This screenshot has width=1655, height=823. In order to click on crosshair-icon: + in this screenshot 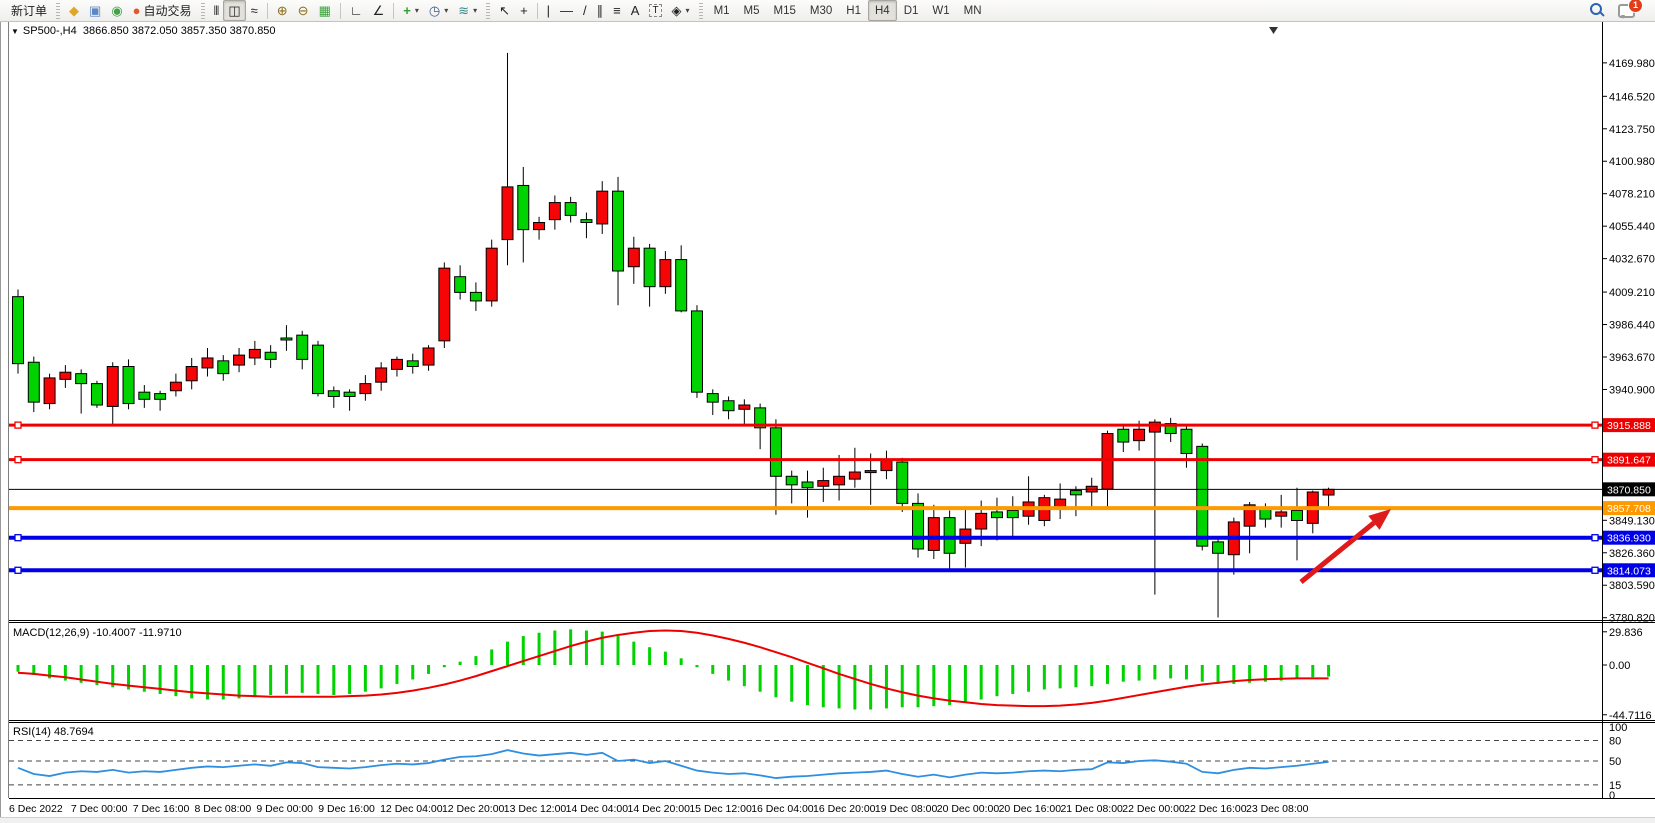, I will do `click(524, 10)`.